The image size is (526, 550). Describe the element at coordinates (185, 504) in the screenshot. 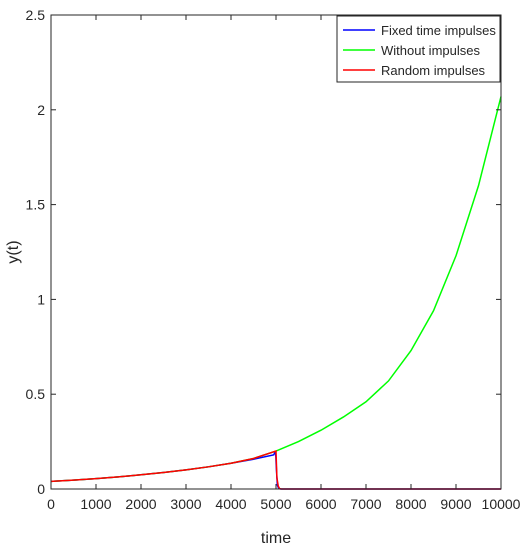

I see `x-tick-label: 3000` at that location.